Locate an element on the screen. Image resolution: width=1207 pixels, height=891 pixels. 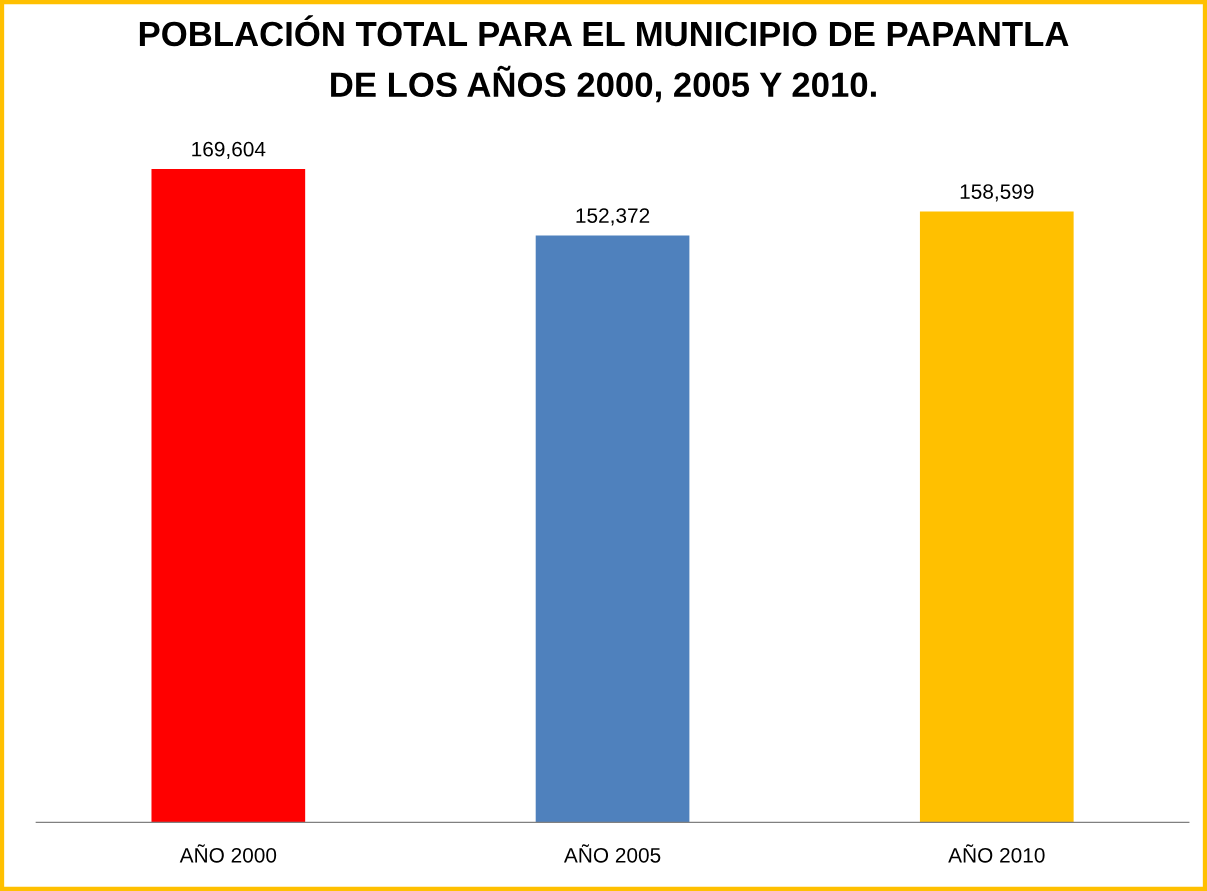
data-label: 158,599 is located at coordinates (997, 193).